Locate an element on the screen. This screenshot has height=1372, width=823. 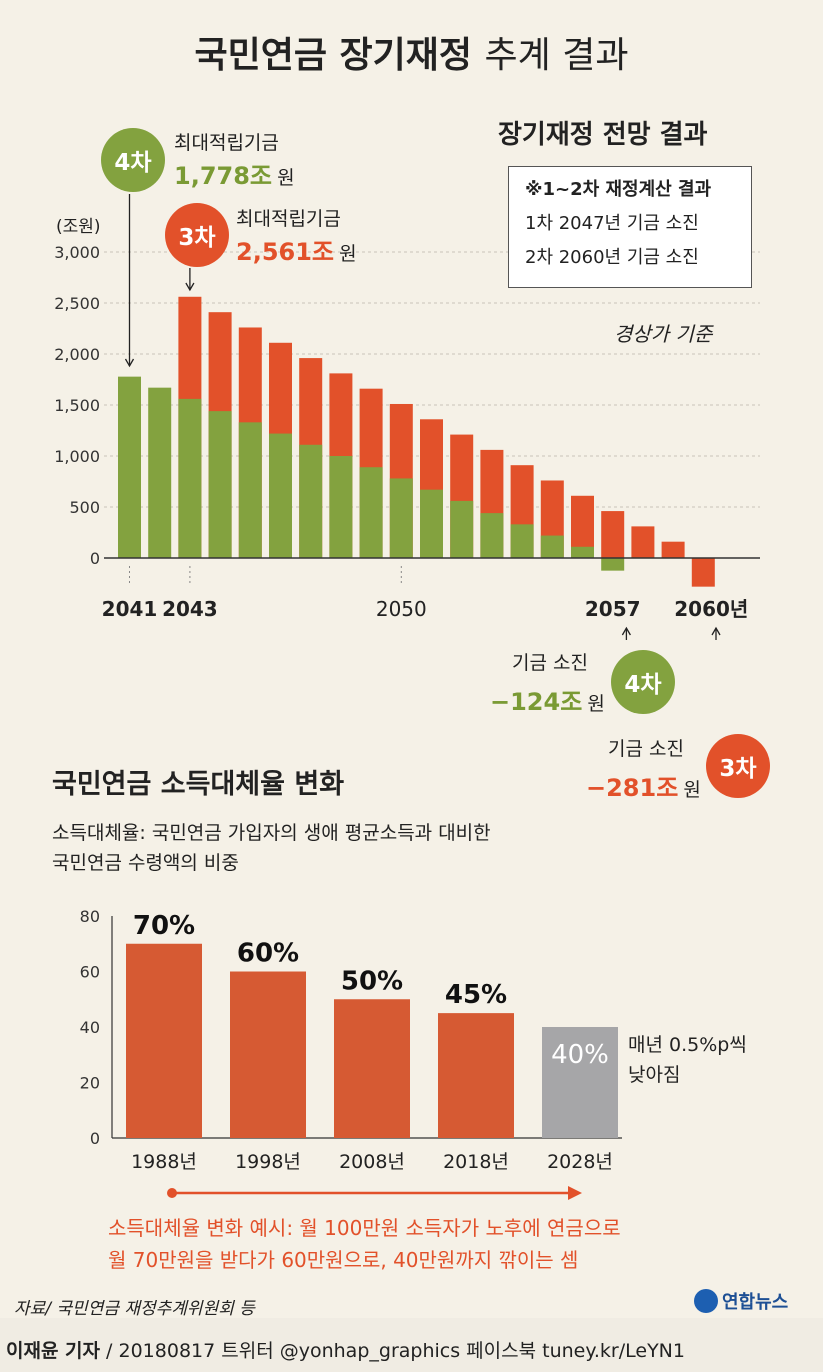
y-tick-label: 40 is located at coordinates (90, 1027).